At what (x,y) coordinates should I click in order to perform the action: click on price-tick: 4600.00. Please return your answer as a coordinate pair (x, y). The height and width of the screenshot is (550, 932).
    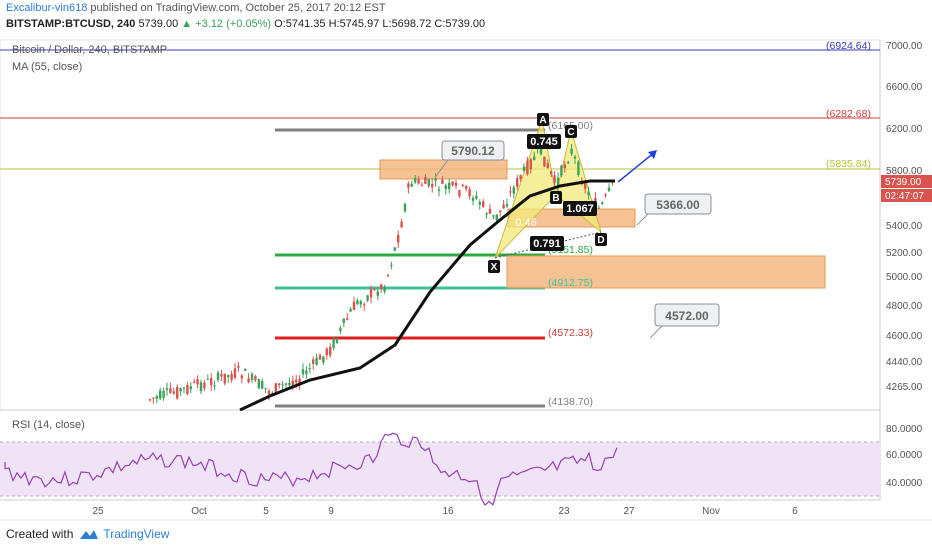
    Looking at the image, I should click on (904, 336).